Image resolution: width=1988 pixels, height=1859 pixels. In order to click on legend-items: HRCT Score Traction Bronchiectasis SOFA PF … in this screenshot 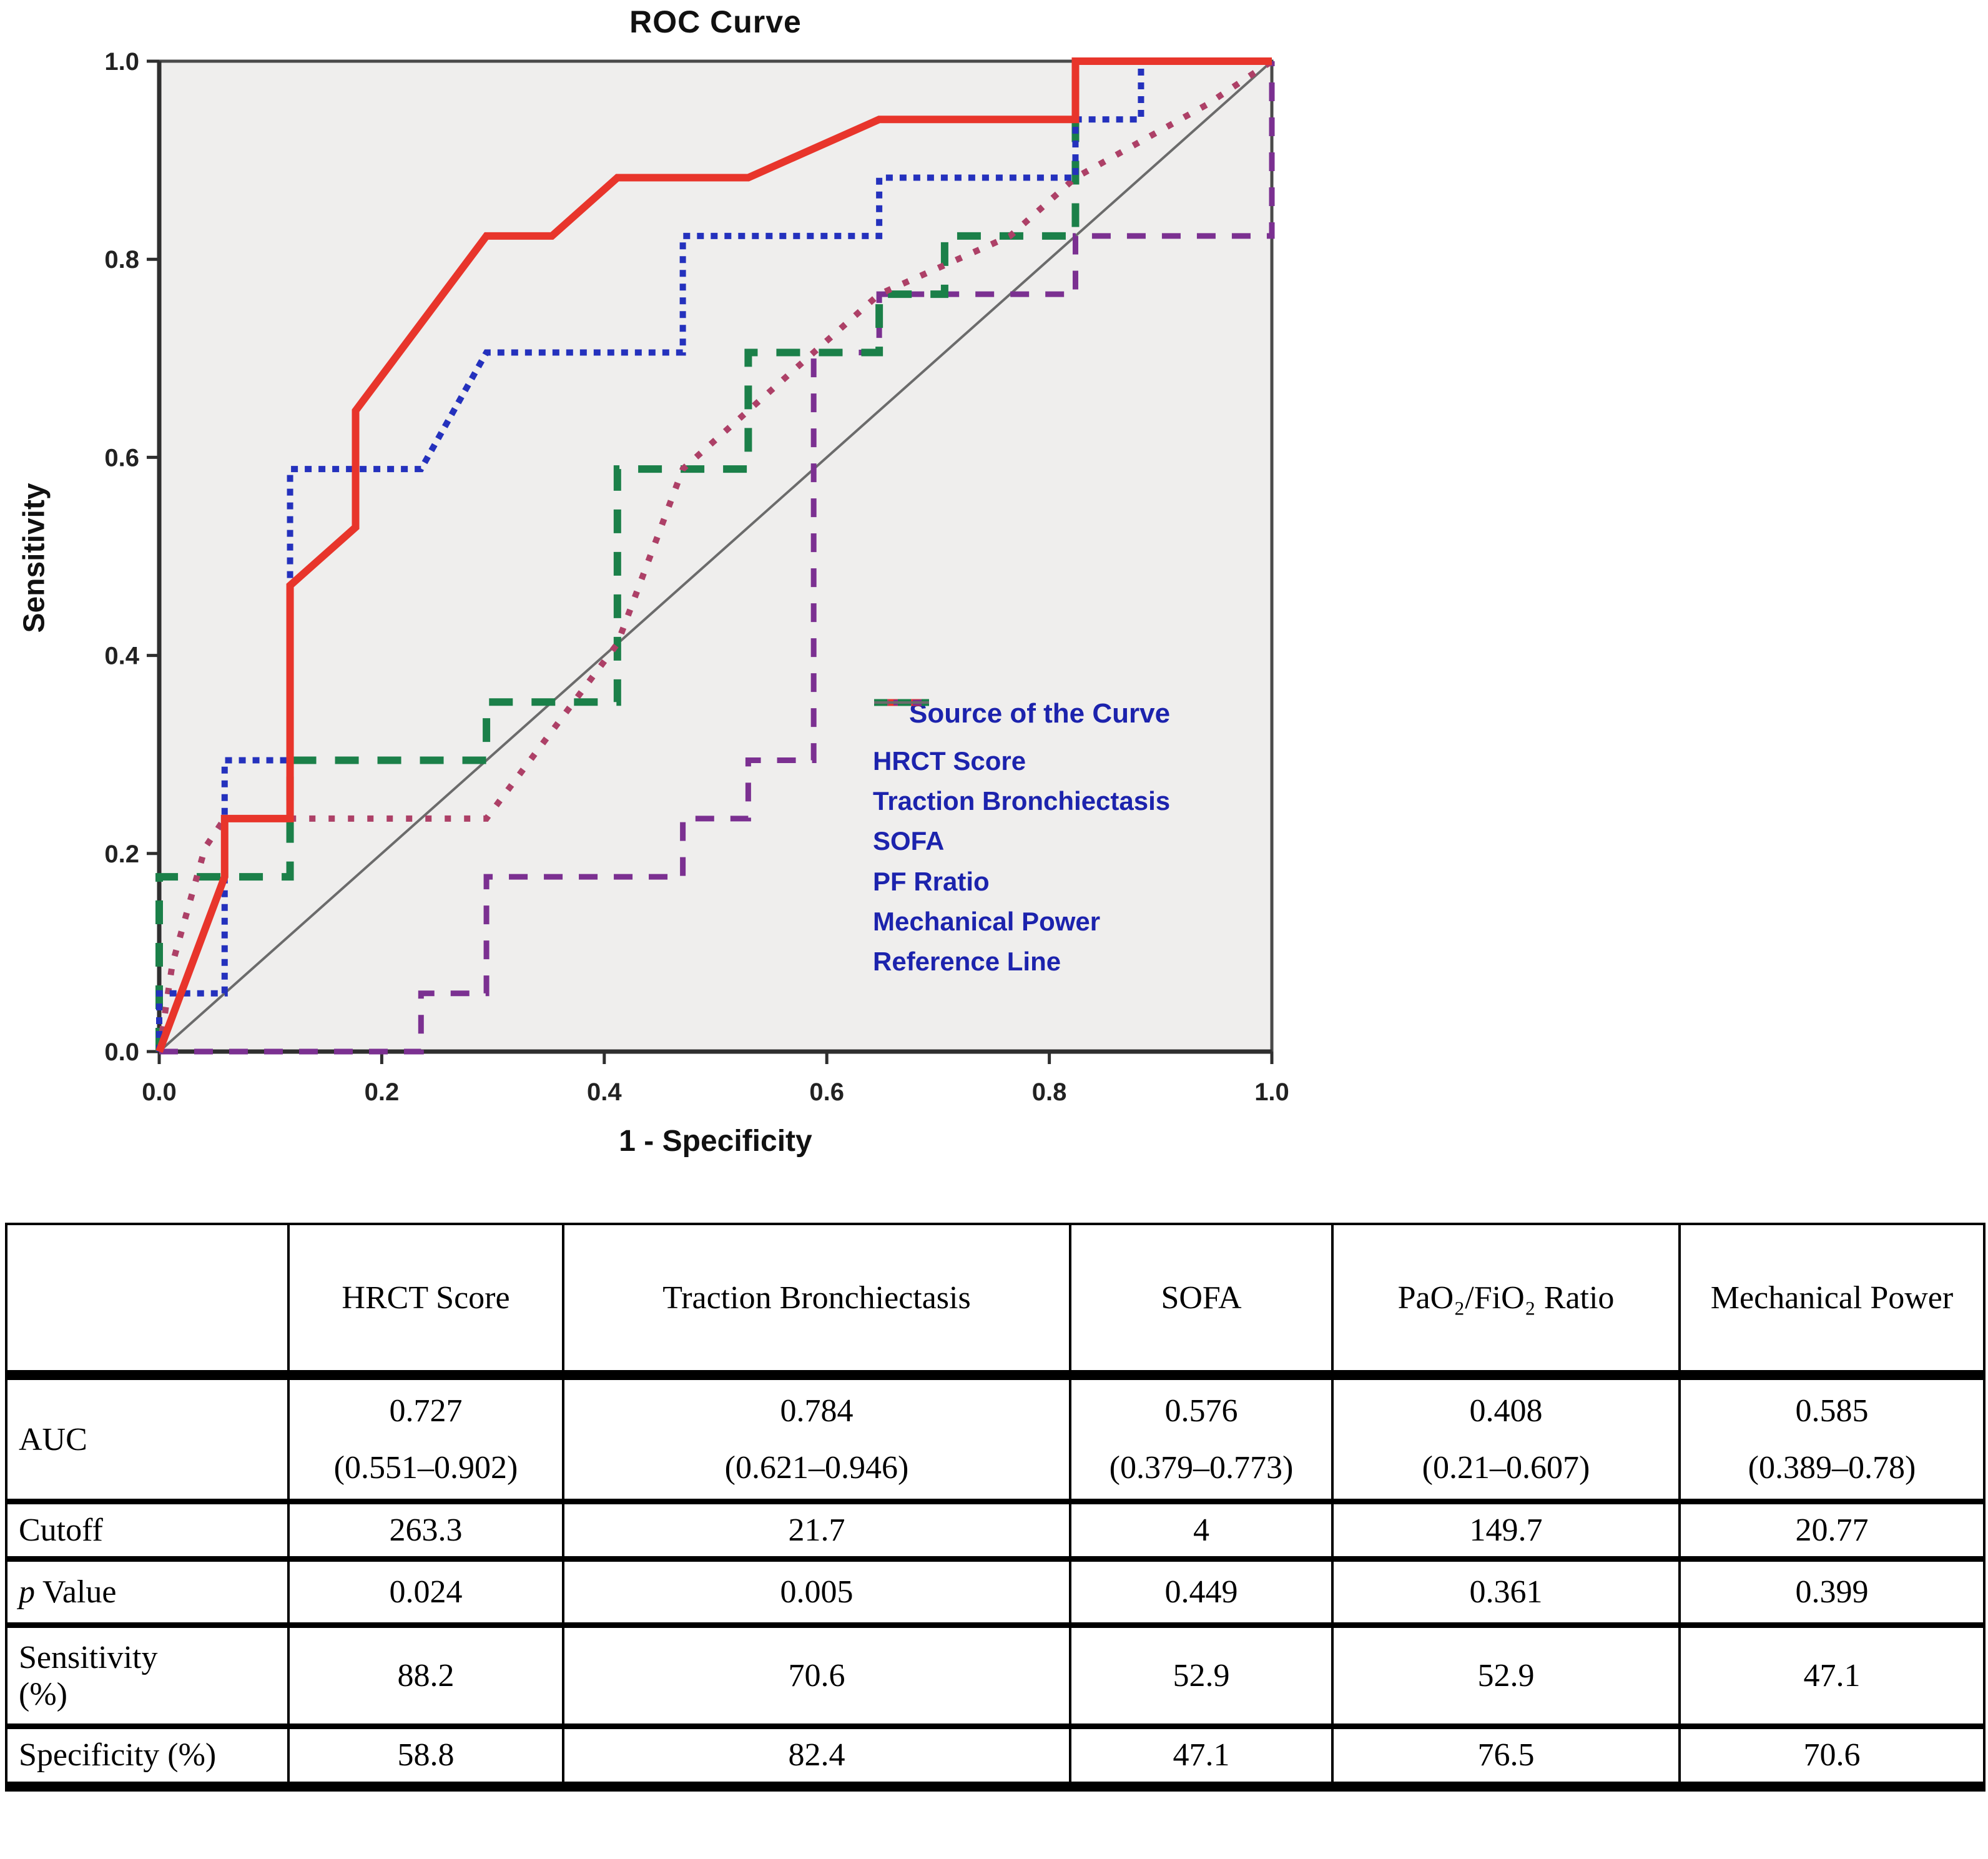, I will do `click(1079, 837)`.